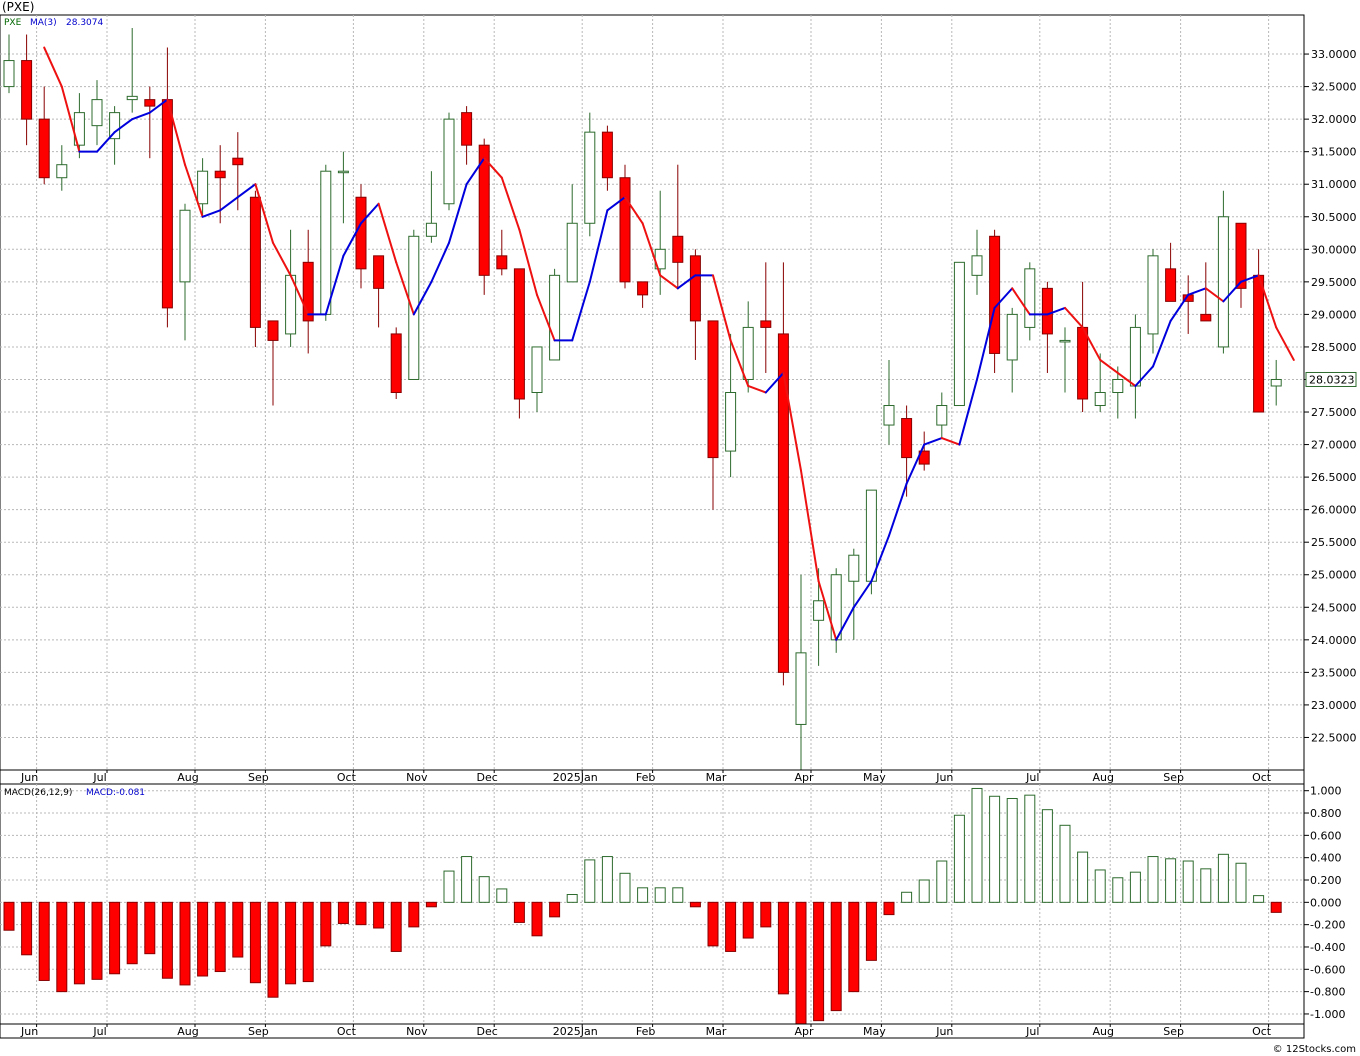 This screenshot has width=1360, height=1056. I want to click on price-y-tick-label: 29.0000, so click(1334, 314).